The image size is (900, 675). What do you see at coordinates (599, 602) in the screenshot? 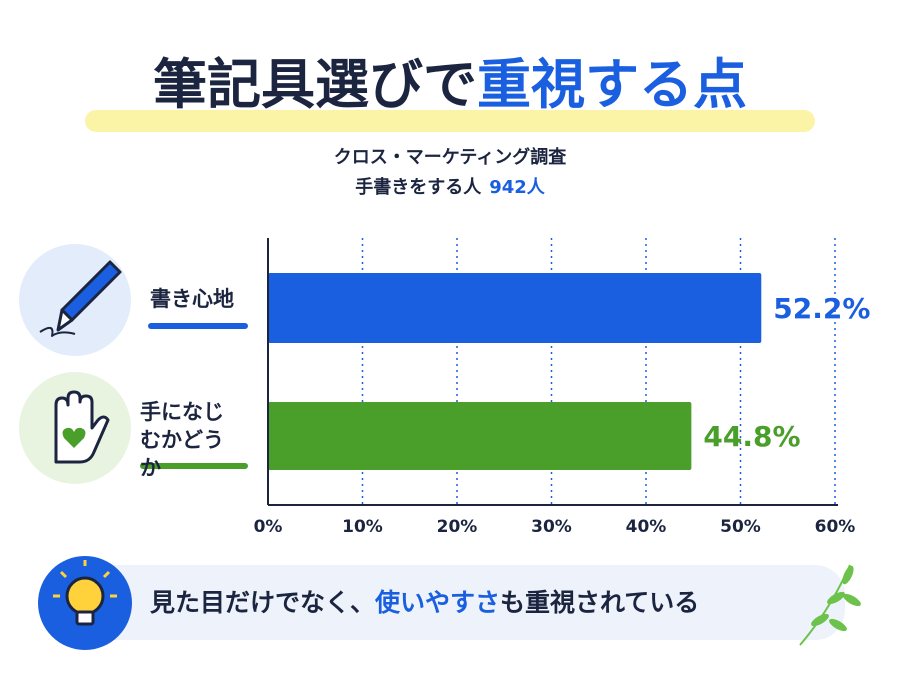
I see `footer-part: も重視されている` at bounding box center [599, 602].